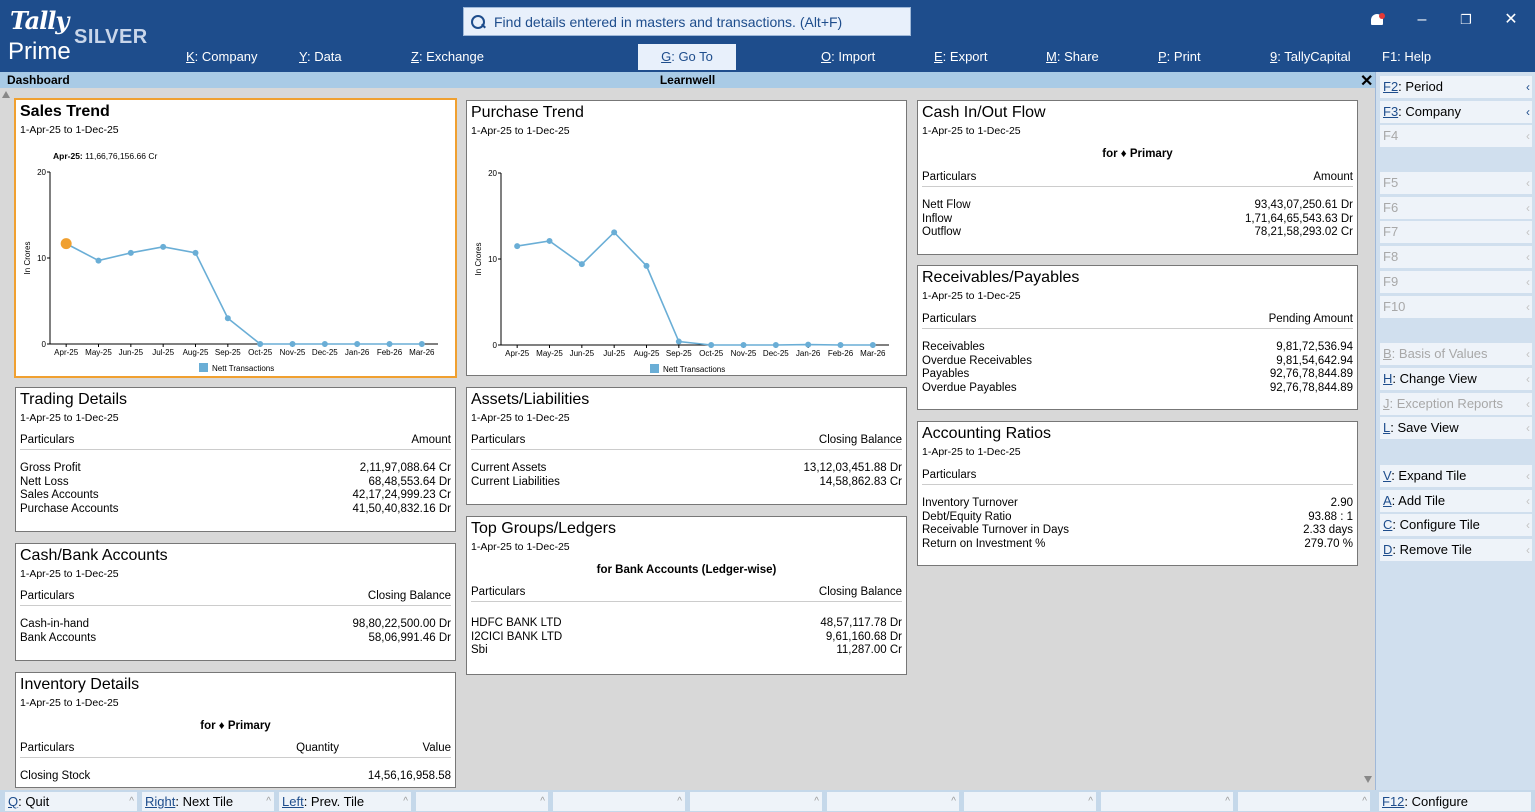 The width and height of the screenshot is (1535, 812). What do you see at coordinates (1137, 543) in the screenshot?
I see `table-row: Return on Investment % 279.70 %` at bounding box center [1137, 543].